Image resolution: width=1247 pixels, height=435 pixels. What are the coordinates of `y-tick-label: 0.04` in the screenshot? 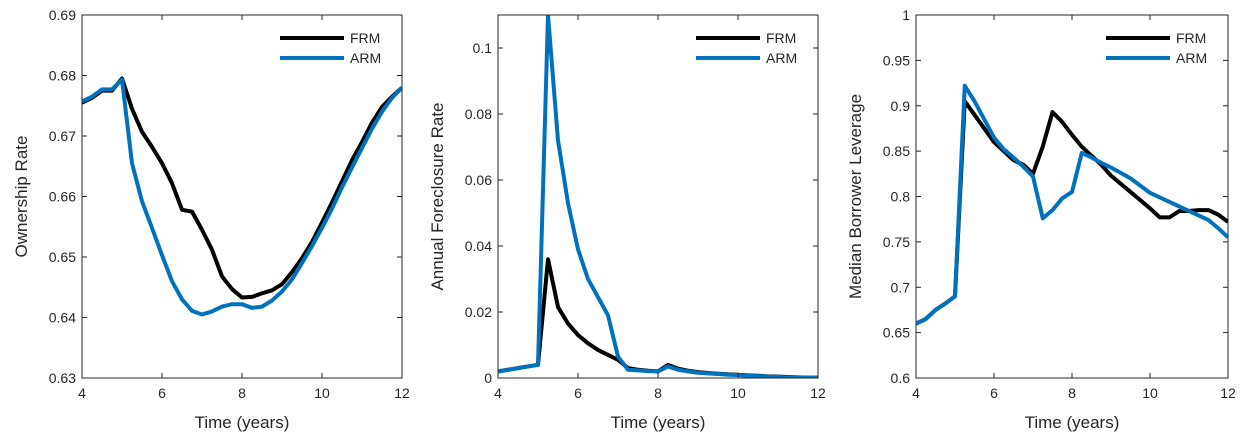 It's located at (478, 246).